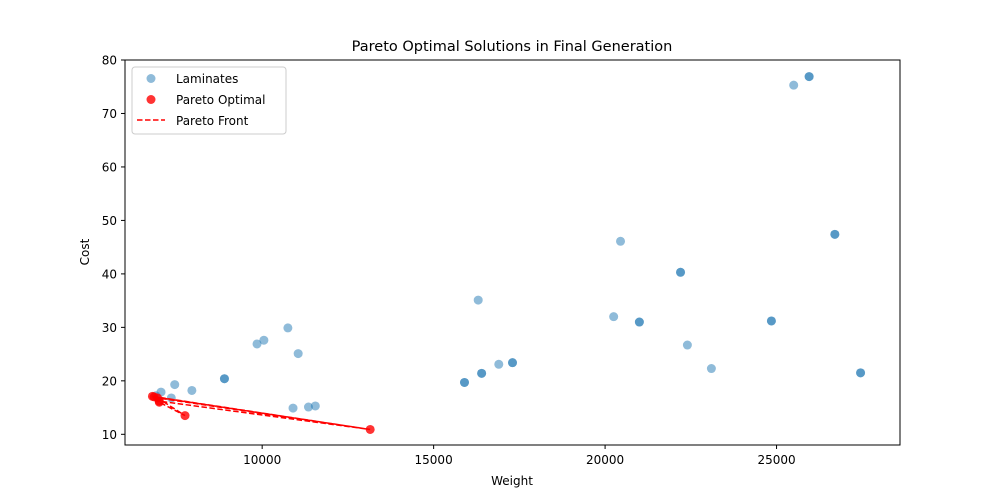 This screenshot has height=500, width=1000. I want to click on y-tick-label: 80, so click(109, 61).